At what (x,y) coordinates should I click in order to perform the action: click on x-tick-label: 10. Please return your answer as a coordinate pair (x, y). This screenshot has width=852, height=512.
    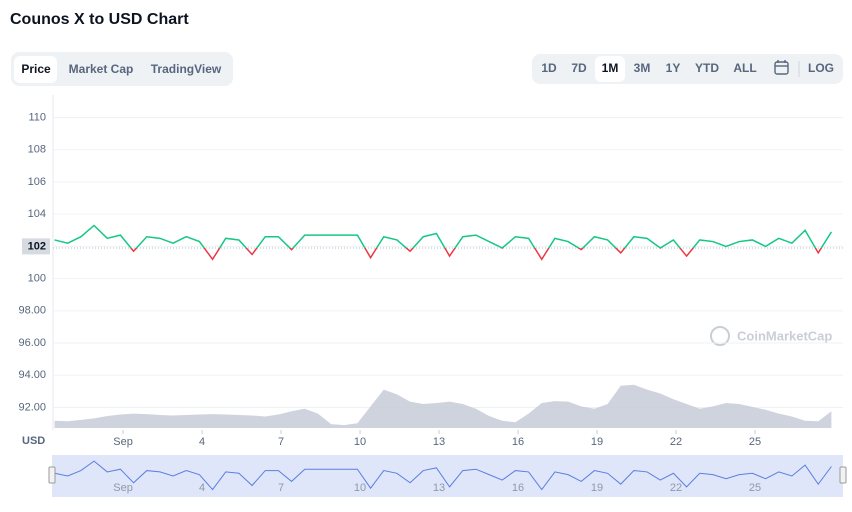
    Looking at the image, I should click on (360, 442).